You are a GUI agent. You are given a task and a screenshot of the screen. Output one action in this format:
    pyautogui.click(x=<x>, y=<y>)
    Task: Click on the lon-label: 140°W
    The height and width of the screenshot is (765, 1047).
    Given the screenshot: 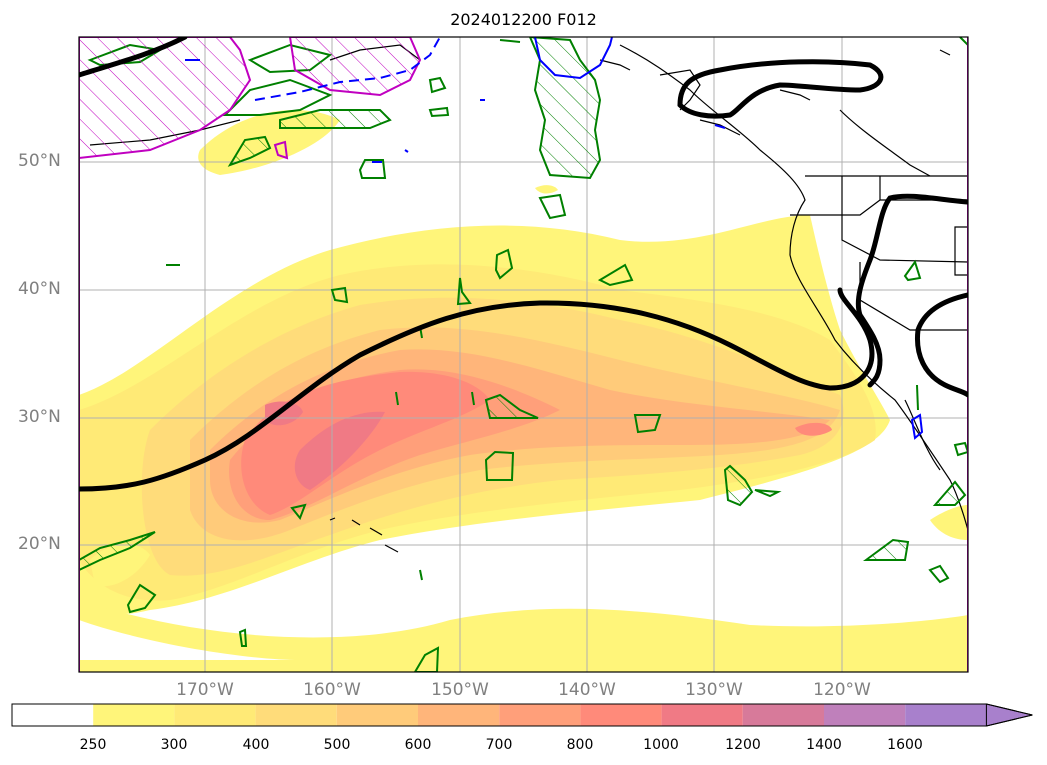 What is the action you would take?
    pyautogui.click(x=587, y=690)
    